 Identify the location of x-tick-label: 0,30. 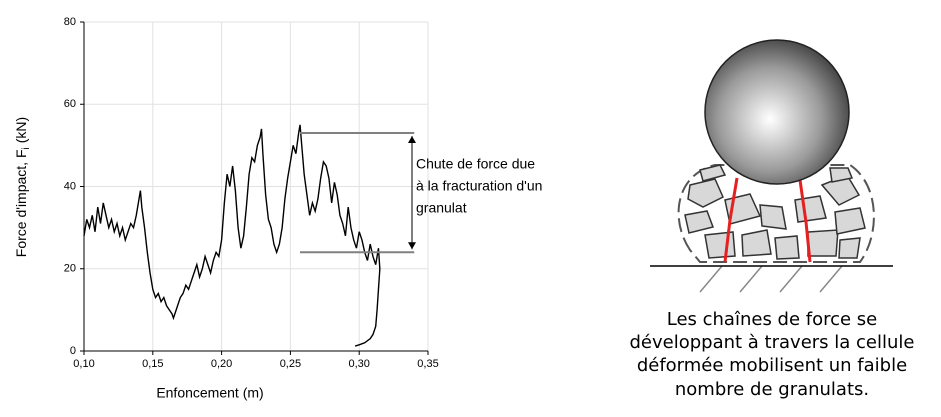
(358, 364).